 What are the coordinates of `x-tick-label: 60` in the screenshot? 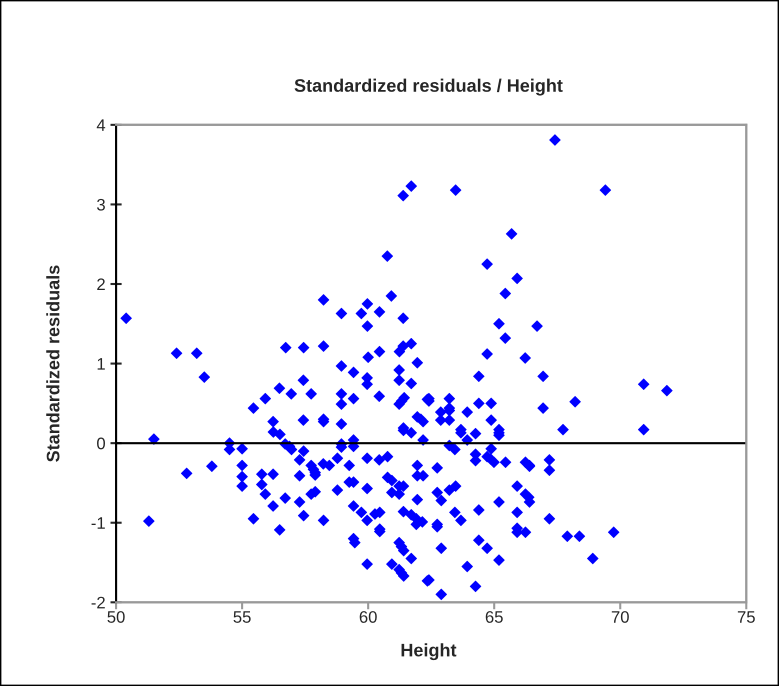 It's located at (368, 617).